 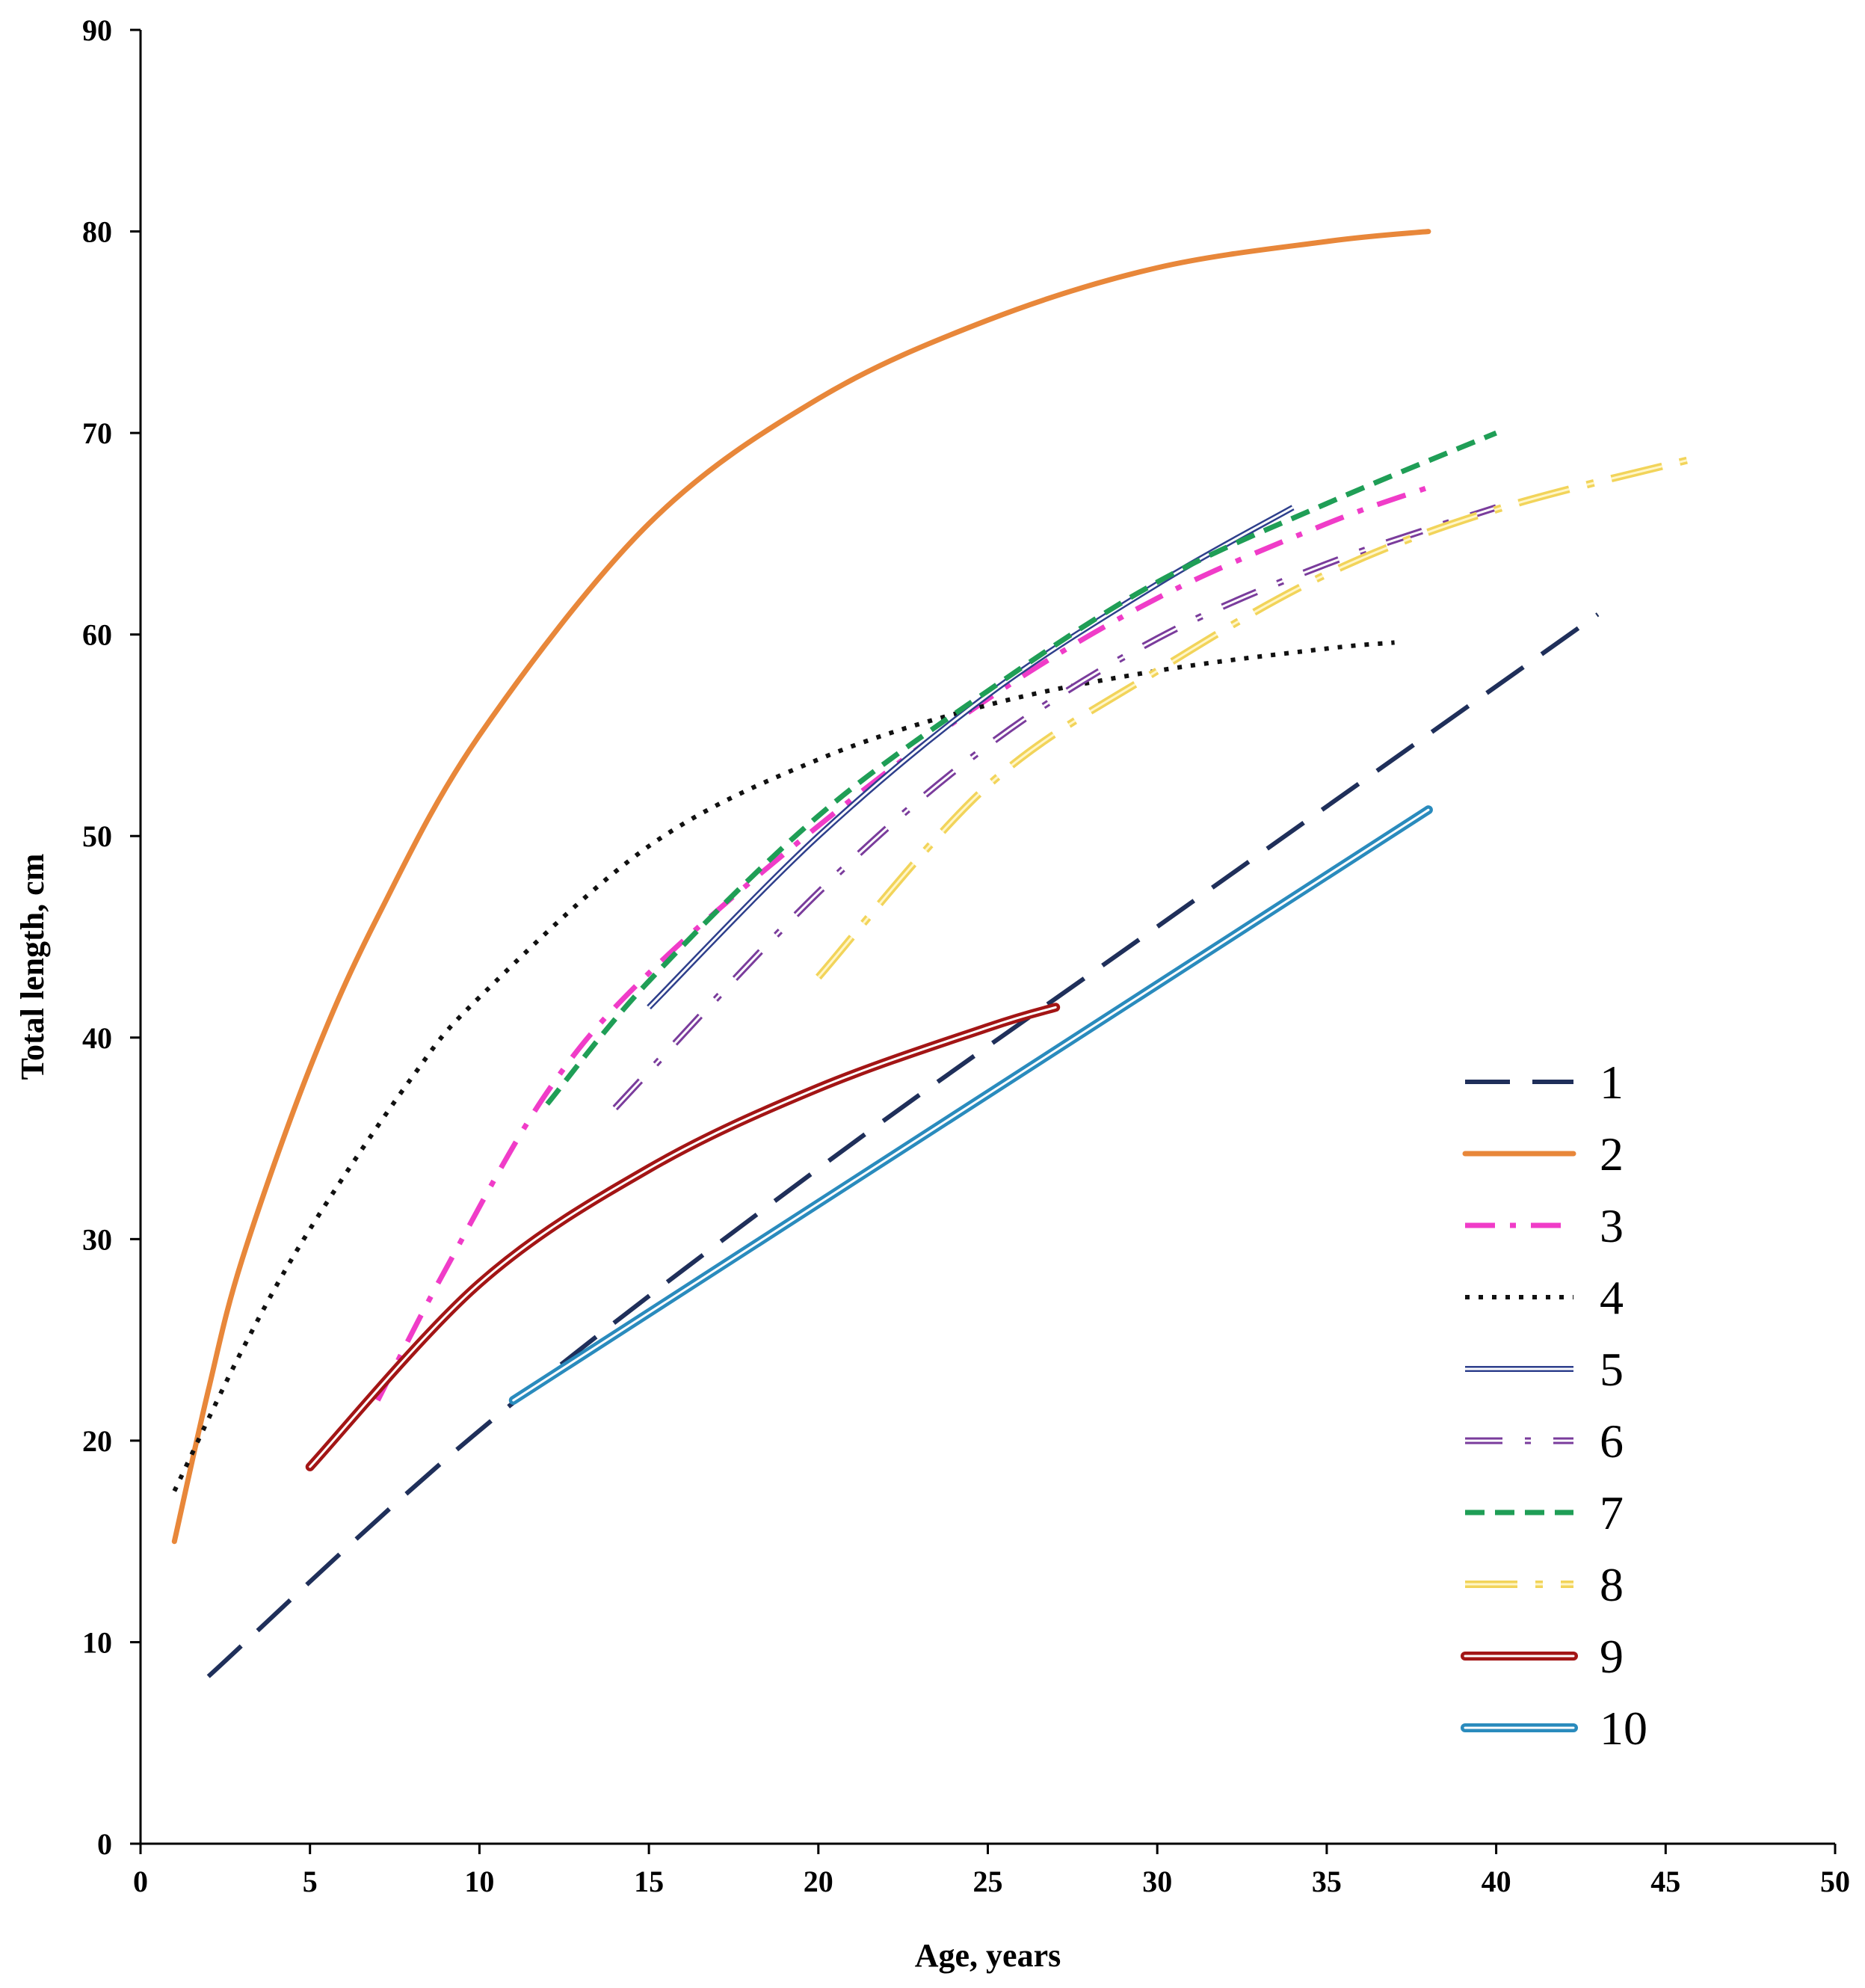 I want to click on series-10-line, so click(x=970, y=1105).